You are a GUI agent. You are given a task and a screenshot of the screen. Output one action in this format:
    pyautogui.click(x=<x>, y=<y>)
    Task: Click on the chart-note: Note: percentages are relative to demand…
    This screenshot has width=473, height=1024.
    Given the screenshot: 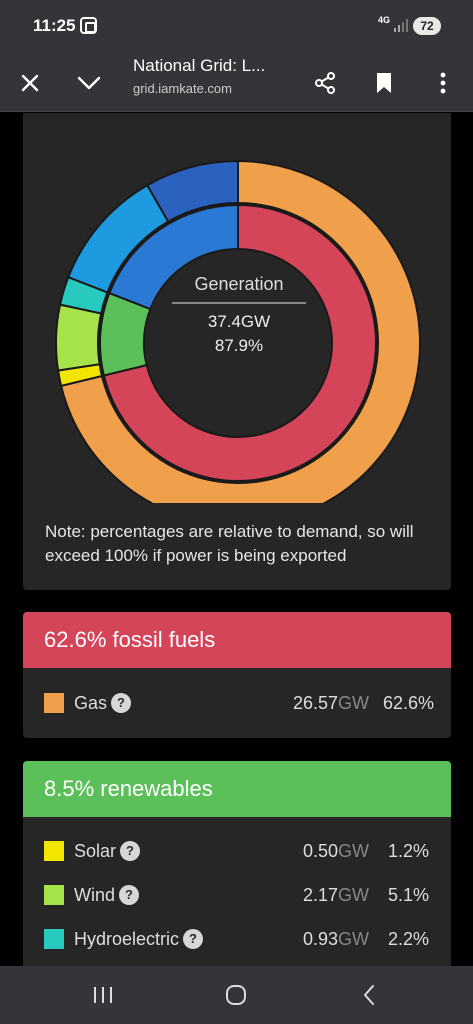 What is the action you would take?
    pyautogui.click(x=229, y=543)
    